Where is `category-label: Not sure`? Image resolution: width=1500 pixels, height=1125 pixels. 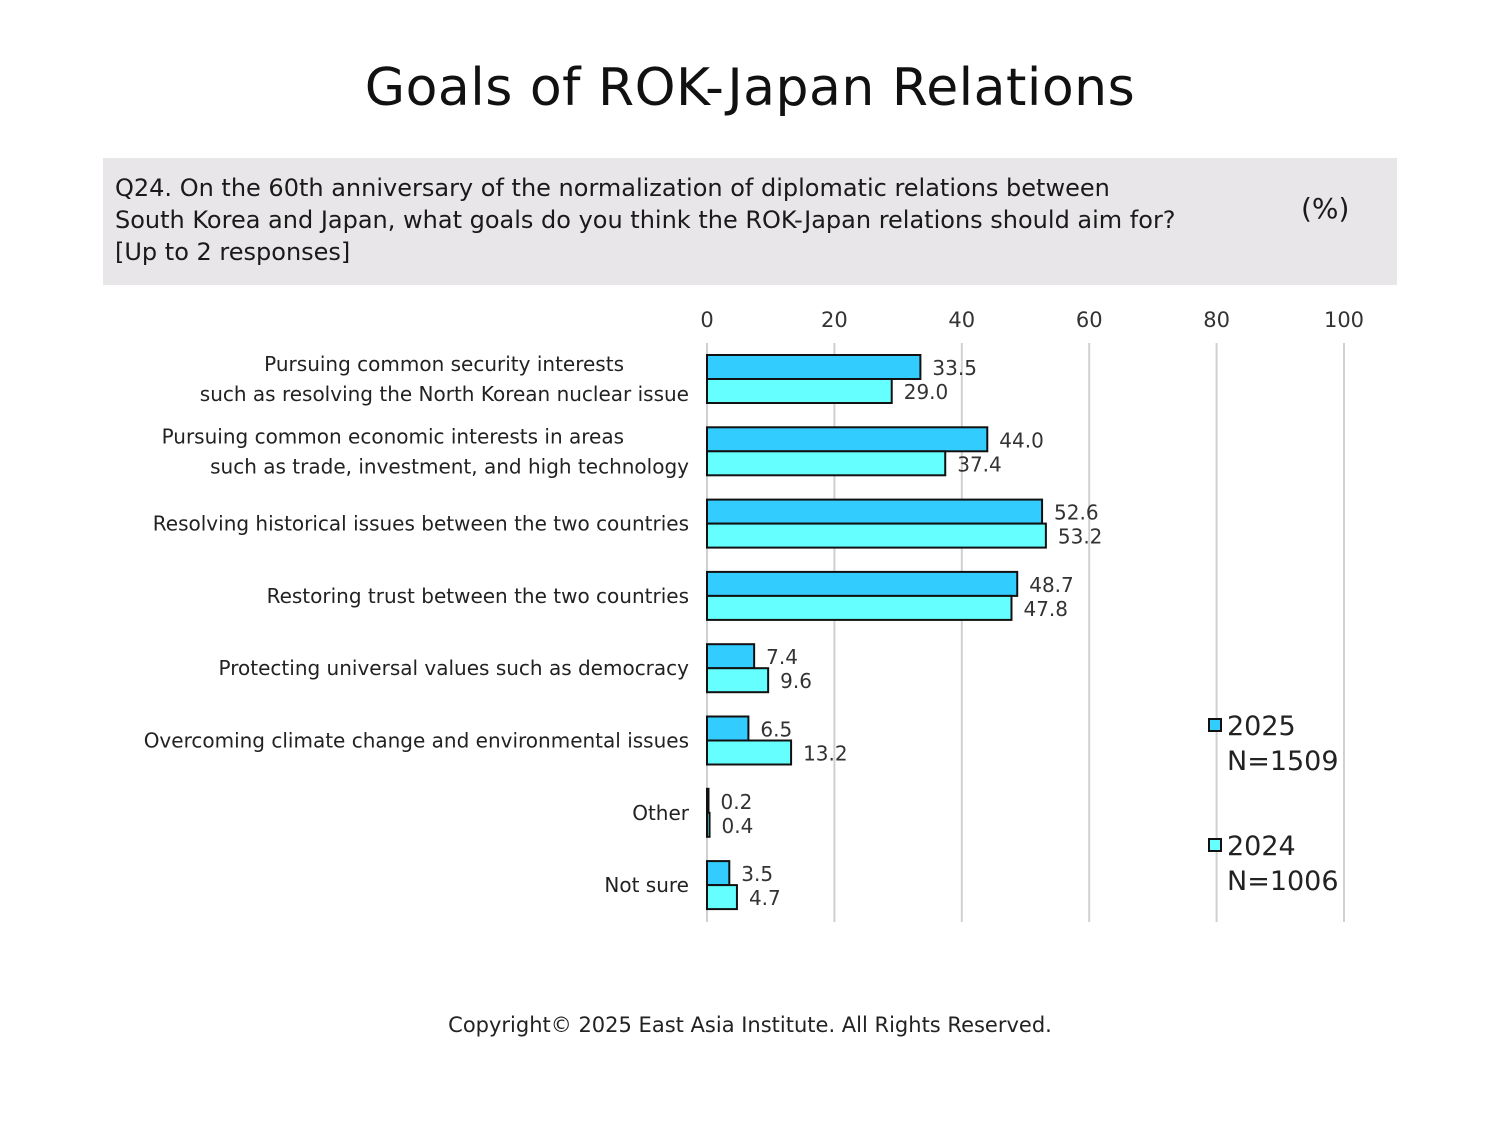 category-label: Not sure is located at coordinates (646, 885).